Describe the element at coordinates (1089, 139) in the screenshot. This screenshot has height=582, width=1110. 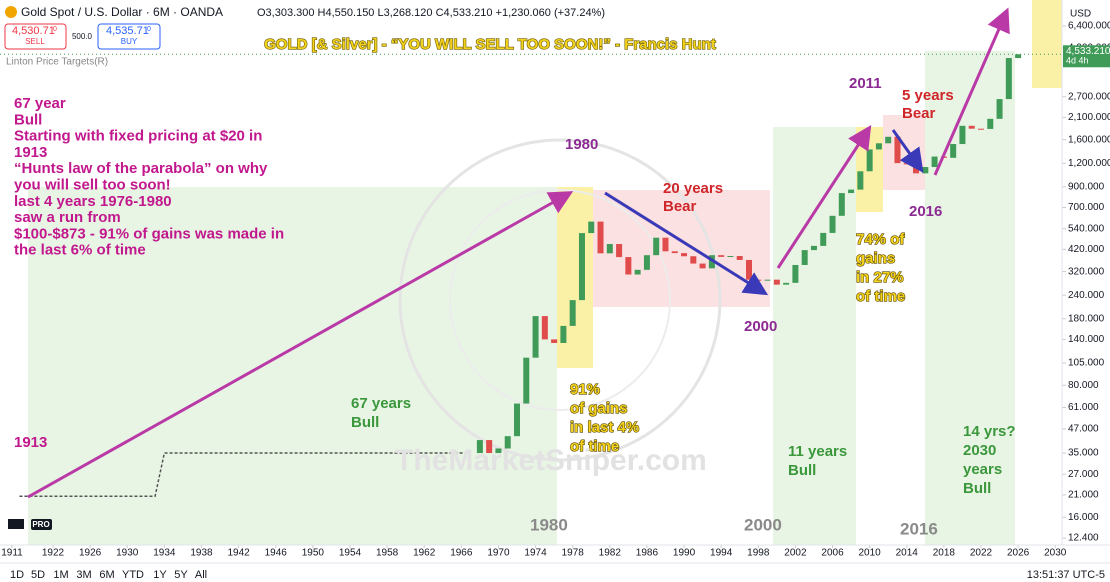
I see `y-tick-label: 1,600.000` at that location.